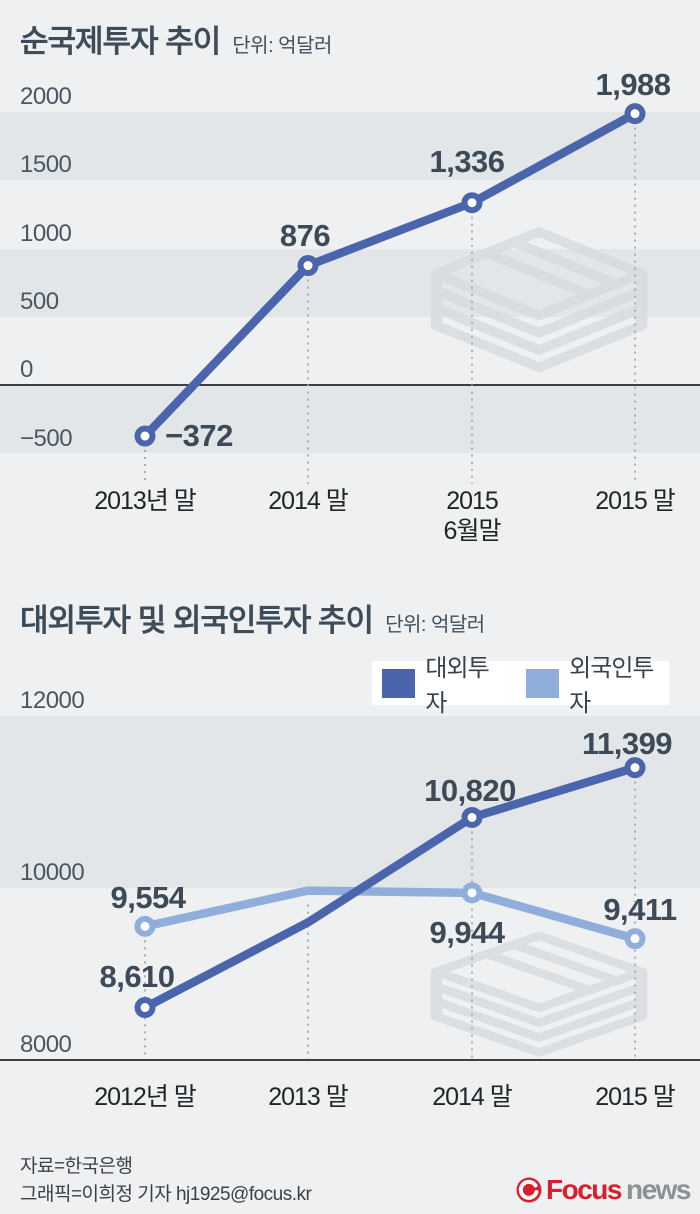 The width and height of the screenshot is (700, 1214). What do you see at coordinates (640, 909) in the screenshot?
I see `data-point-label: 9,411` at bounding box center [640, 909].